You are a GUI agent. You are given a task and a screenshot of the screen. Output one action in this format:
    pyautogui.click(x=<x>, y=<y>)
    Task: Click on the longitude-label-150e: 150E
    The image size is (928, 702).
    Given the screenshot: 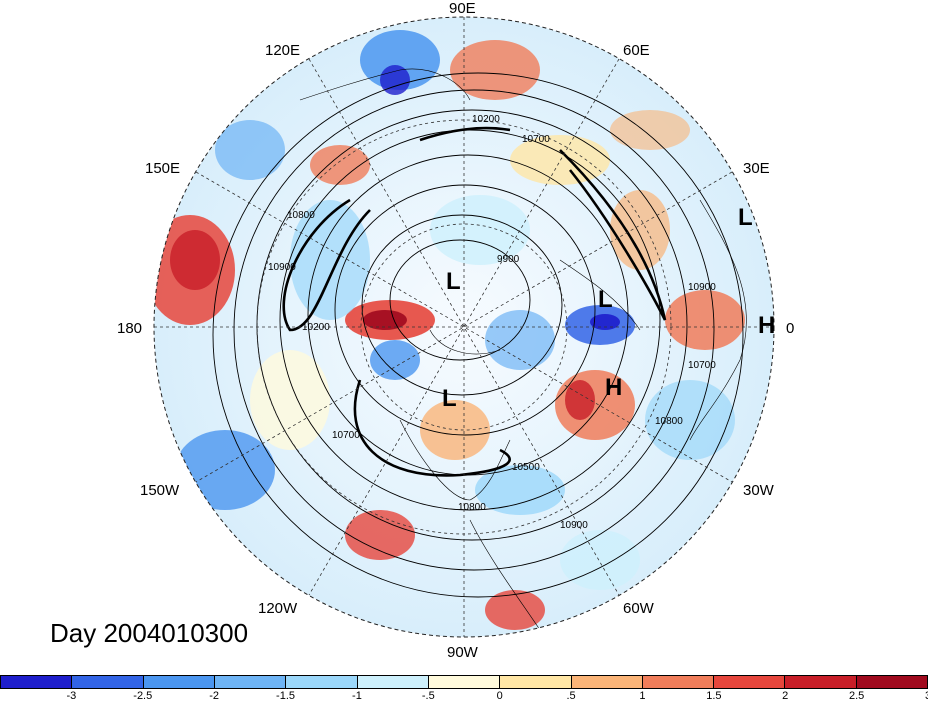 What is the action you would take?
    pyautogui.click(x=163, y=168)
    